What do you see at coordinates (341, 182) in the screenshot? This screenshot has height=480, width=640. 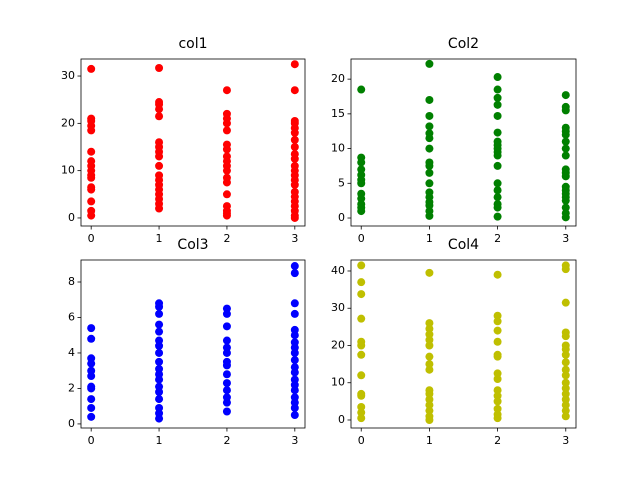 I see `y-tick-label: 5` at bounding box center [341, 182].